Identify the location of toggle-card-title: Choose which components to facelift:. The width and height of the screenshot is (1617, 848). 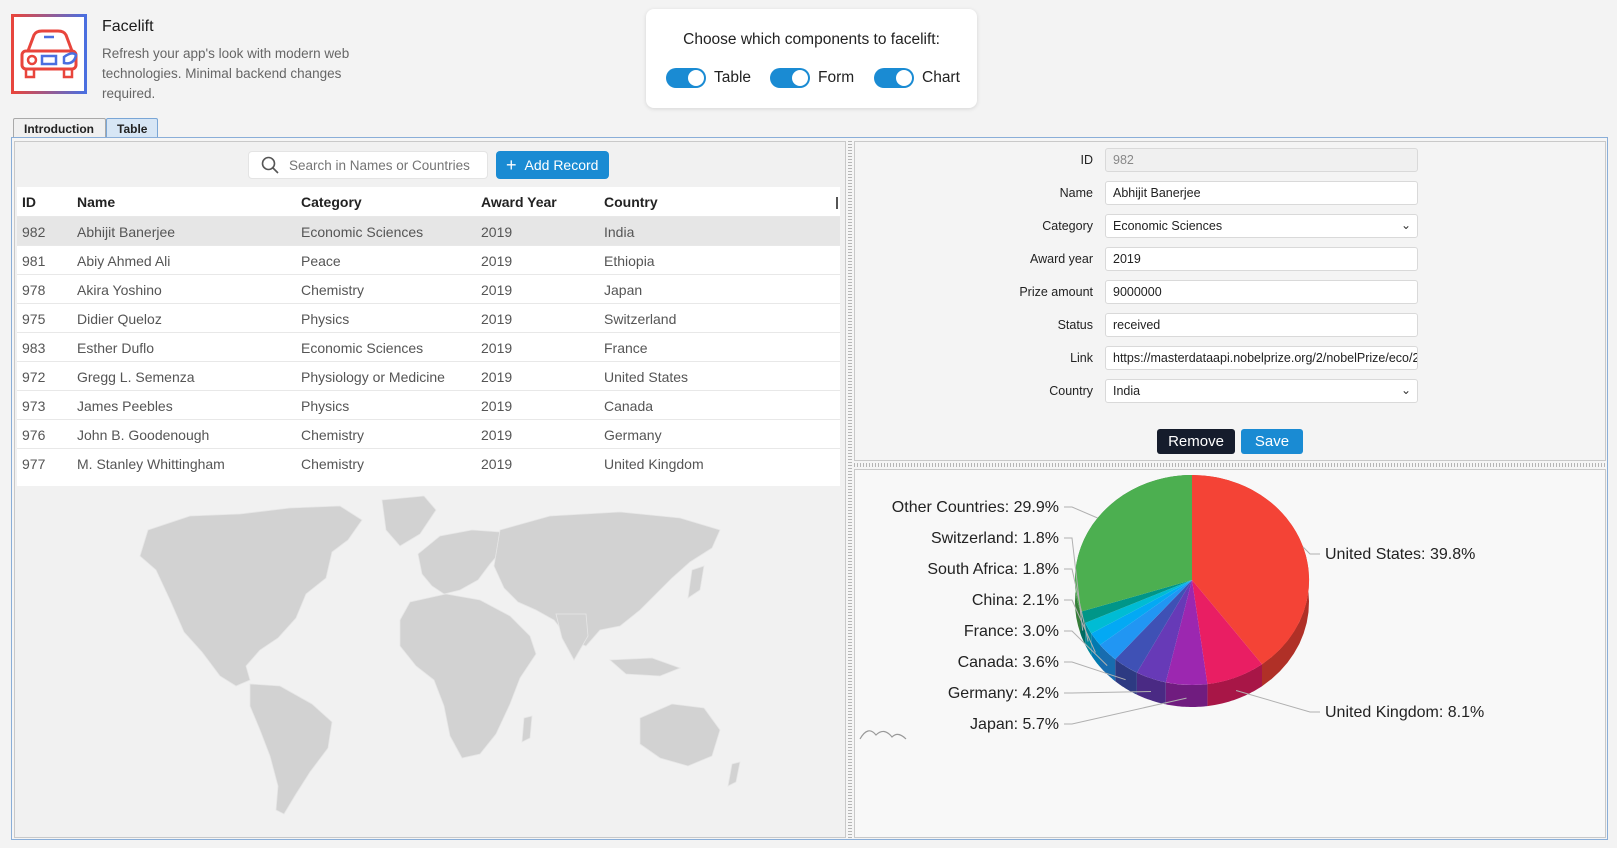
(811, 39).